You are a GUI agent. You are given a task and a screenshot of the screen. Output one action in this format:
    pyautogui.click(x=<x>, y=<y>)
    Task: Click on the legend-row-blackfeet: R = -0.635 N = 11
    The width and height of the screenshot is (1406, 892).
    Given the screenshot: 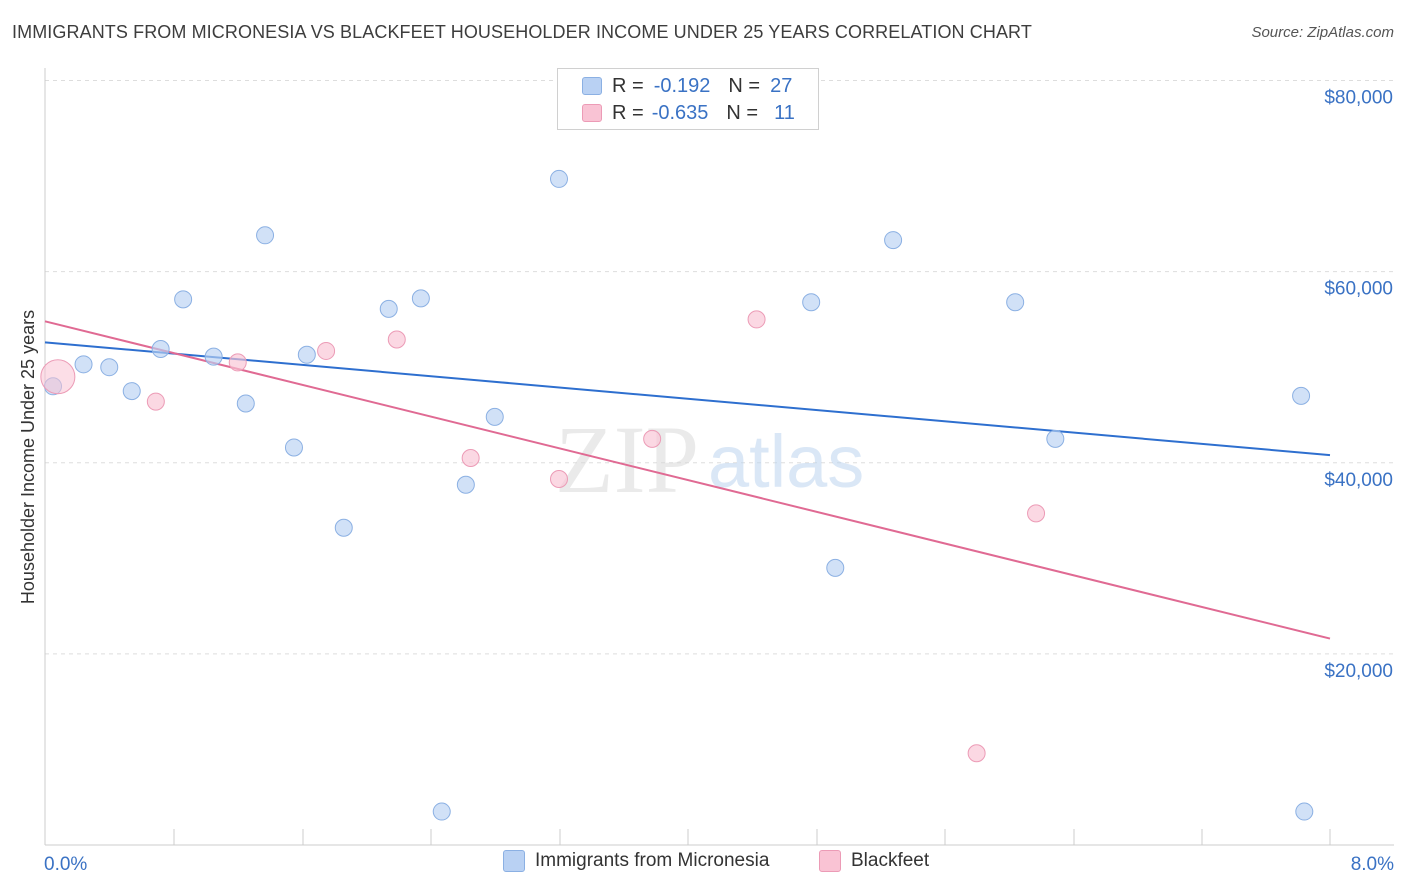 What is the action you would take?
    pyautogui.click(x=688, y=113)
    